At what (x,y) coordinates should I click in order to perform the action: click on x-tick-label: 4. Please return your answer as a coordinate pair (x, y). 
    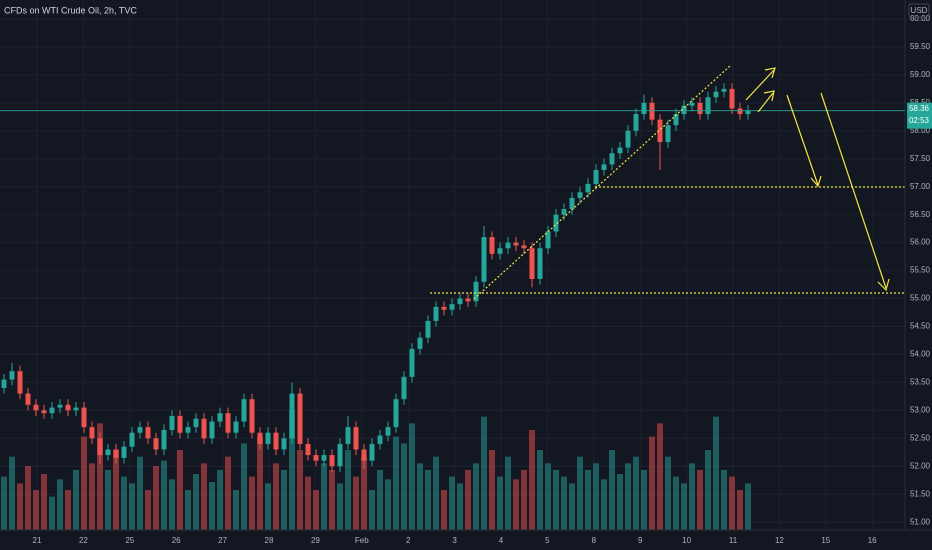
    Looking at the image, I should click on (501, 540).